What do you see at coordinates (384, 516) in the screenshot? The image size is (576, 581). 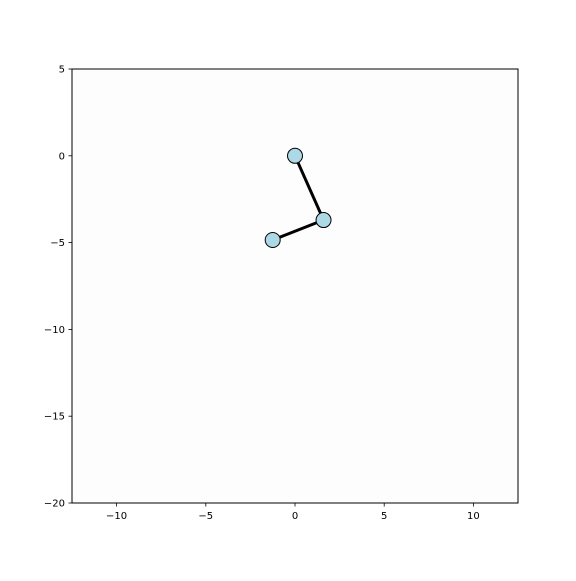 I see `x-tick-label: 5` at bounding box center [384, 516].